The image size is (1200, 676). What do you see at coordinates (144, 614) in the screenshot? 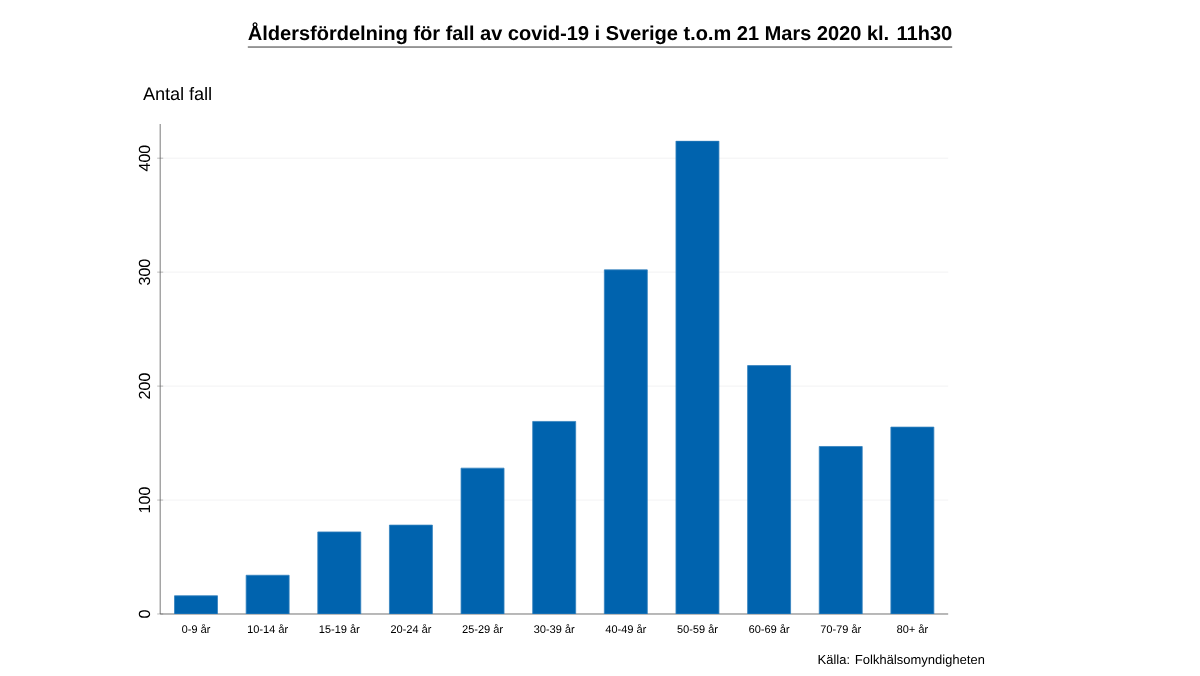
I see `y-tick-label: 0` at bounding box center [144, 614].